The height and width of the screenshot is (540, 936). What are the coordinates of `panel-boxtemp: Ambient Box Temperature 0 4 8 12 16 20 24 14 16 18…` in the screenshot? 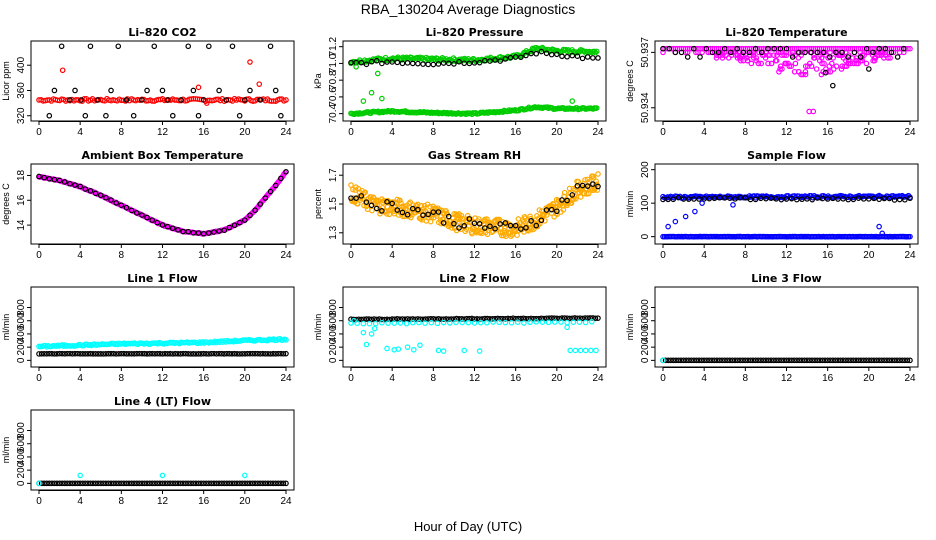 It's located at (148, 205).